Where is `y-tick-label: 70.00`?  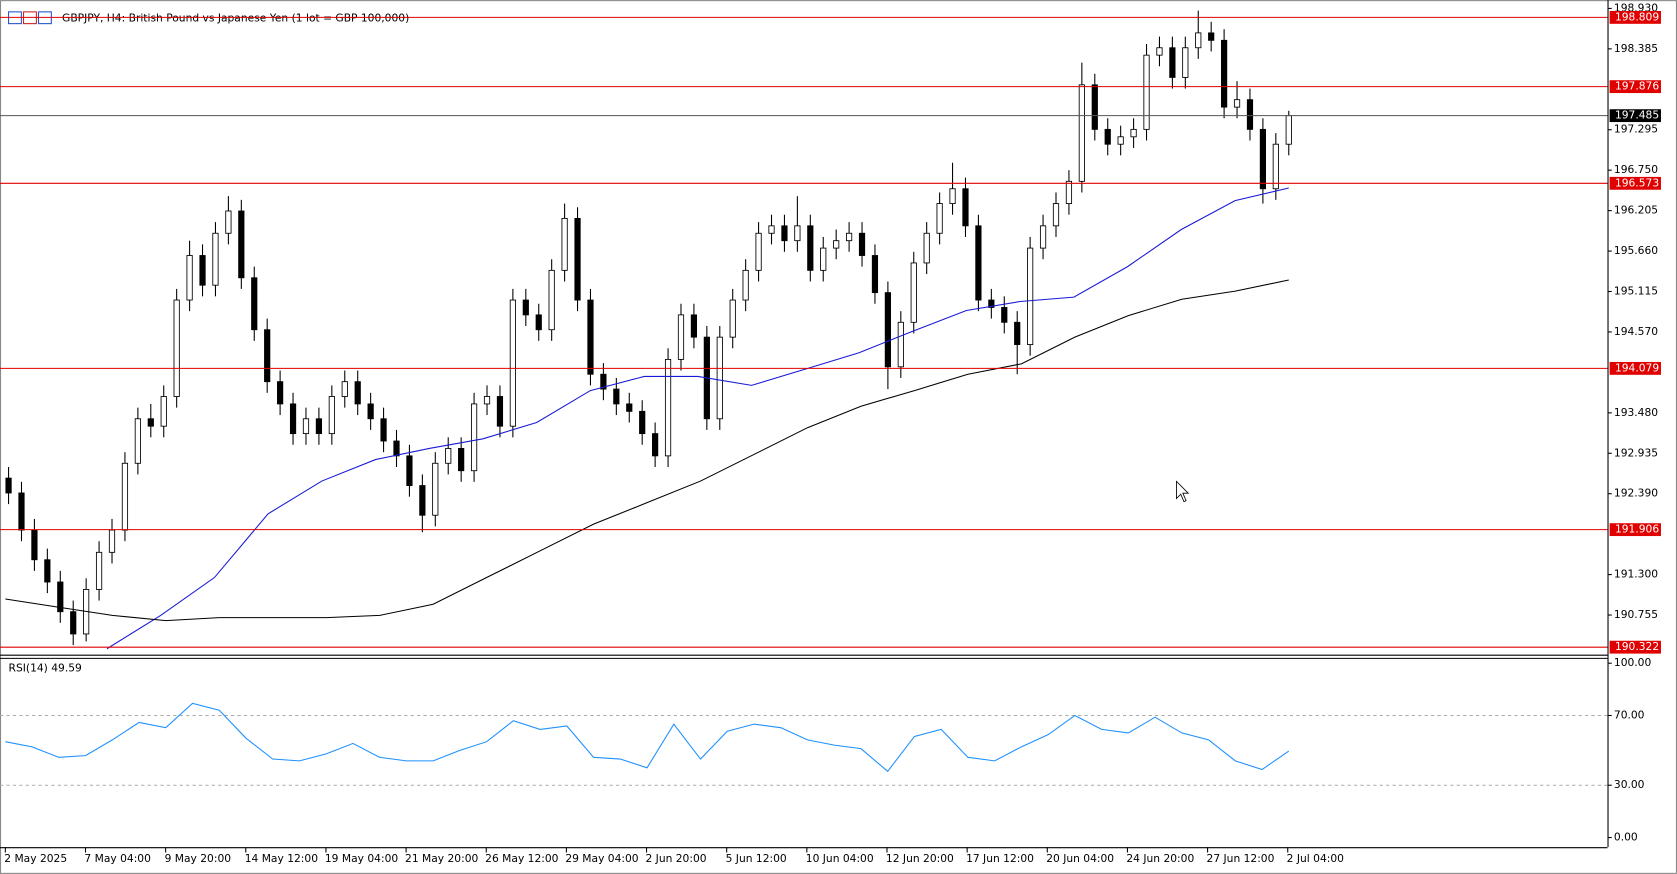 y-tick-label: 70.00 is located at coordinates (1629, 715).